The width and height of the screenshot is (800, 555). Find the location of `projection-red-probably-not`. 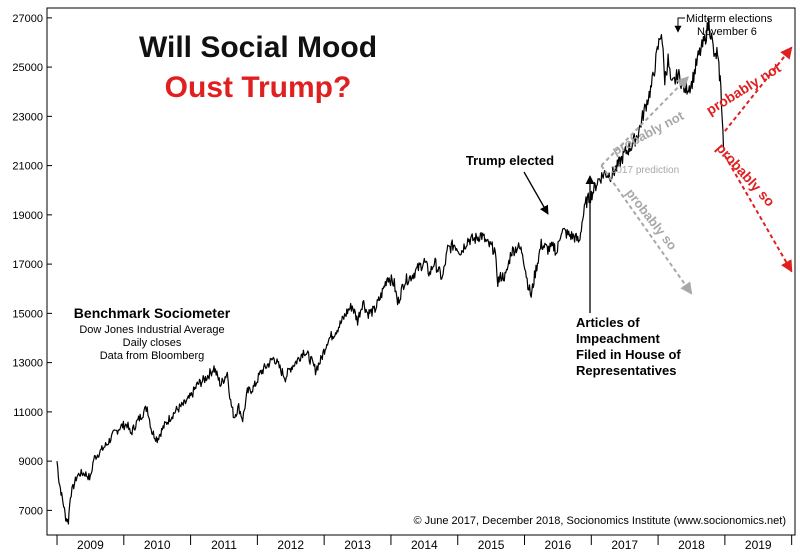

projection-red-probably-not is located at coordinates (758, 89).